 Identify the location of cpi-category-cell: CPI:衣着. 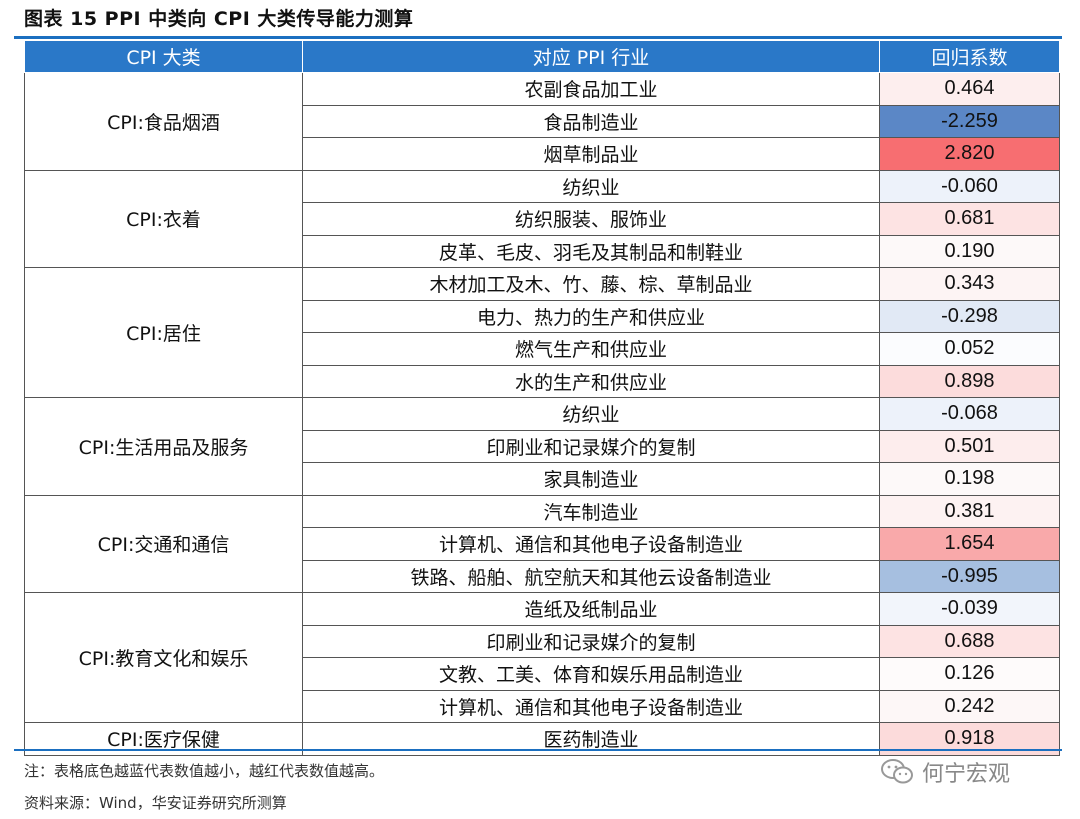
(163, 218).